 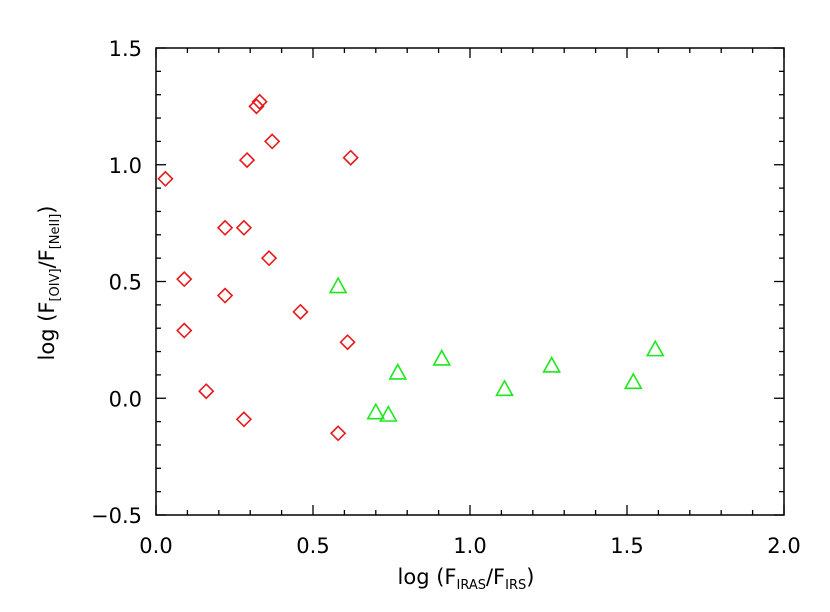 I want to click on x-tick-label: 0.5, so click(x=312, y=546).